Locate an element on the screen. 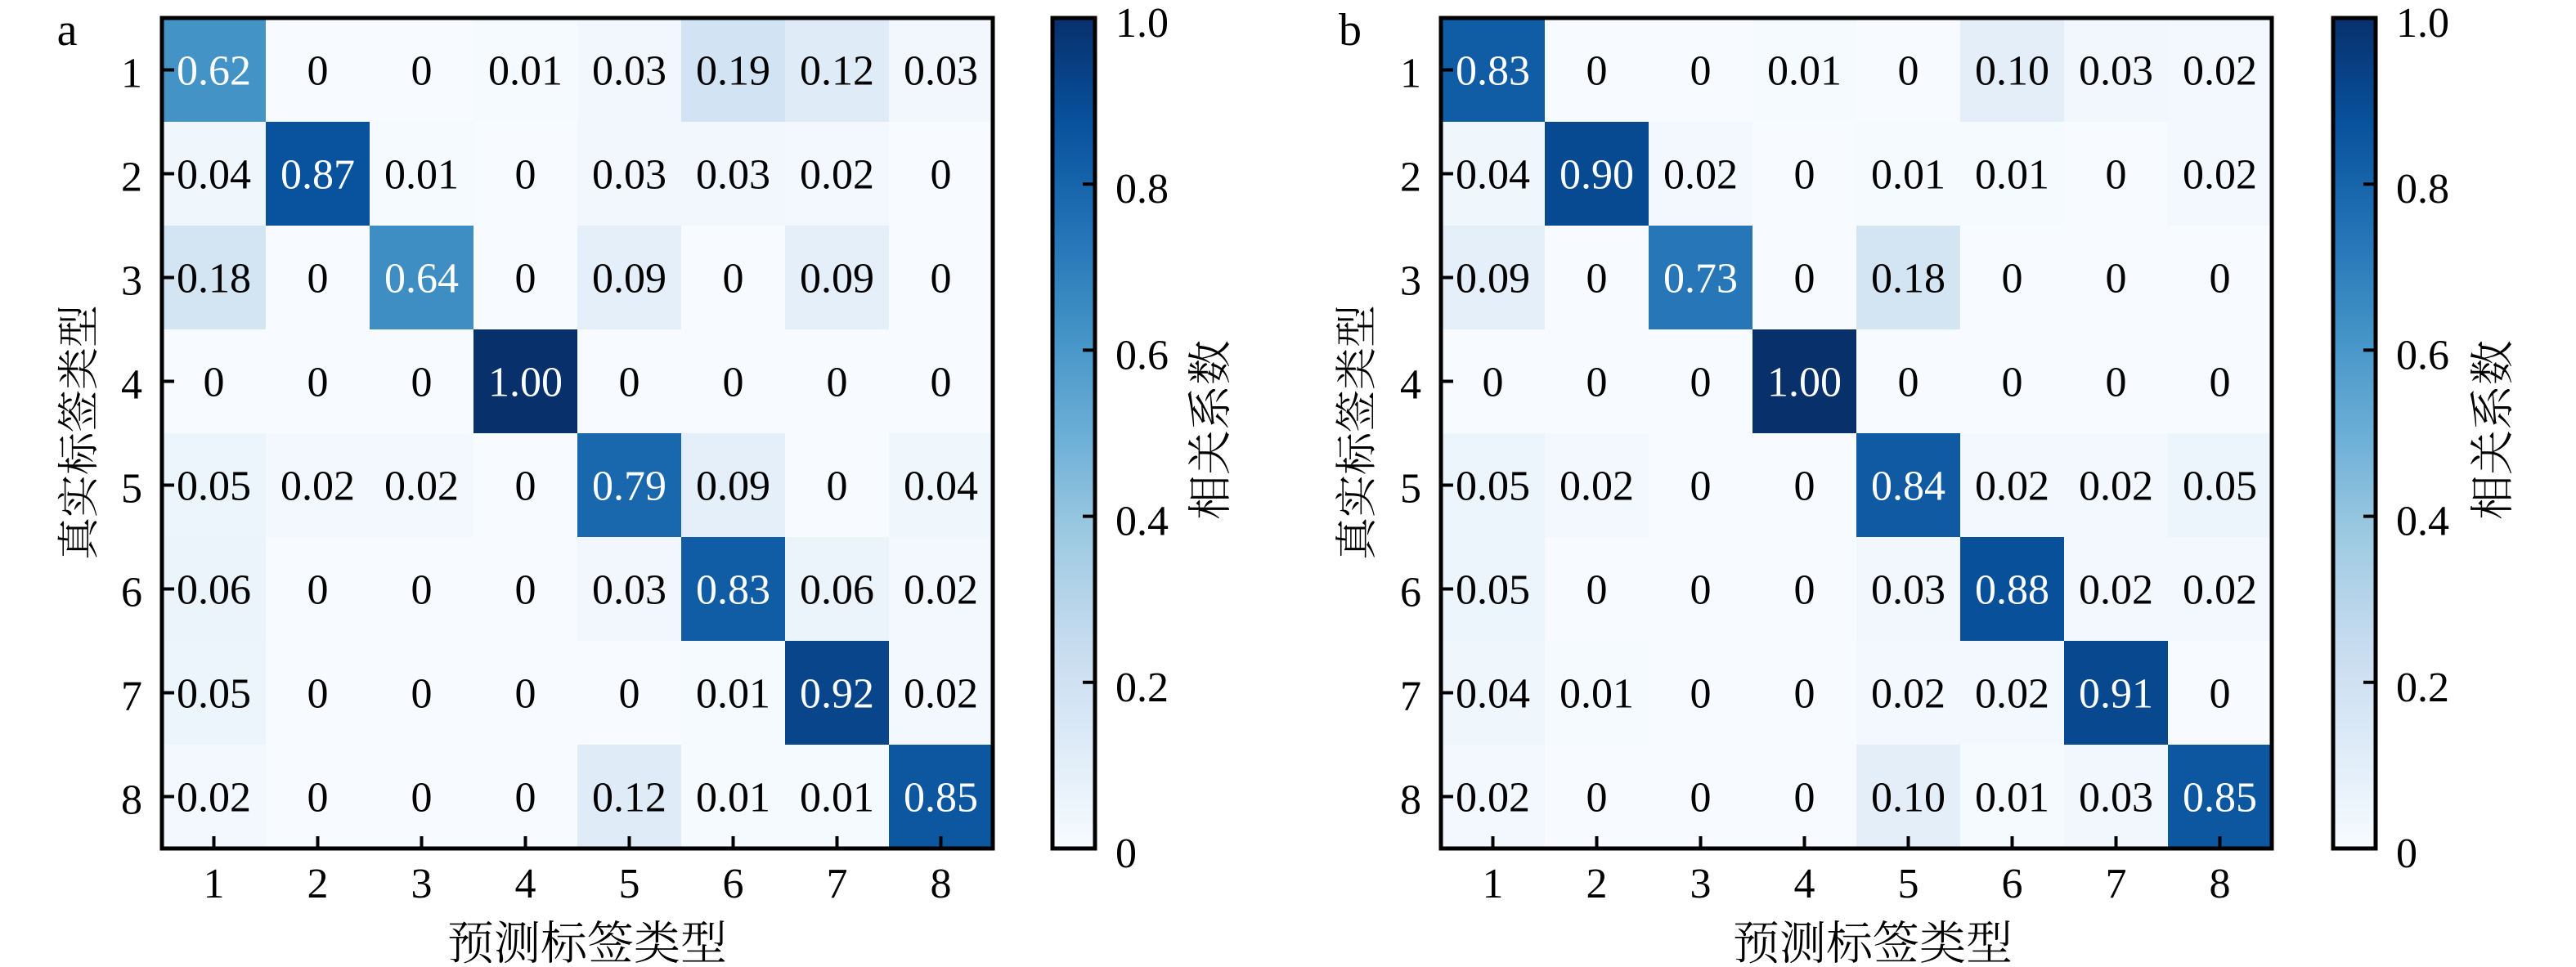  svg-text: 2 is located at coordinates (1597, 884).